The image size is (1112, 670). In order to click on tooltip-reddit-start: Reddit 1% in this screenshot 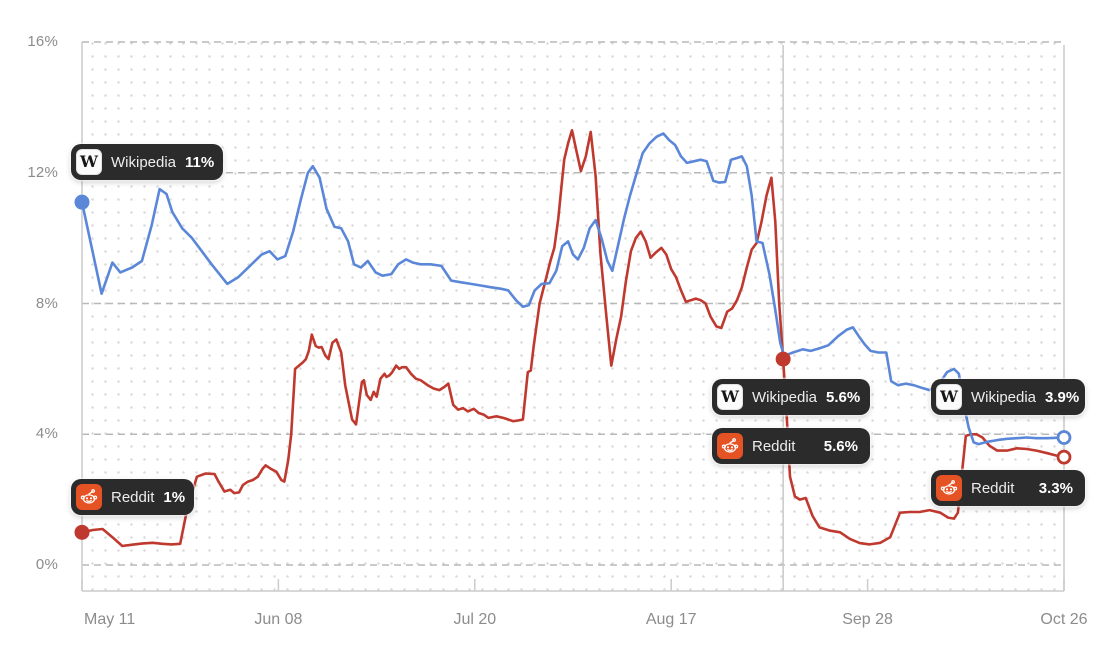, I will do `click(132, 497)`.